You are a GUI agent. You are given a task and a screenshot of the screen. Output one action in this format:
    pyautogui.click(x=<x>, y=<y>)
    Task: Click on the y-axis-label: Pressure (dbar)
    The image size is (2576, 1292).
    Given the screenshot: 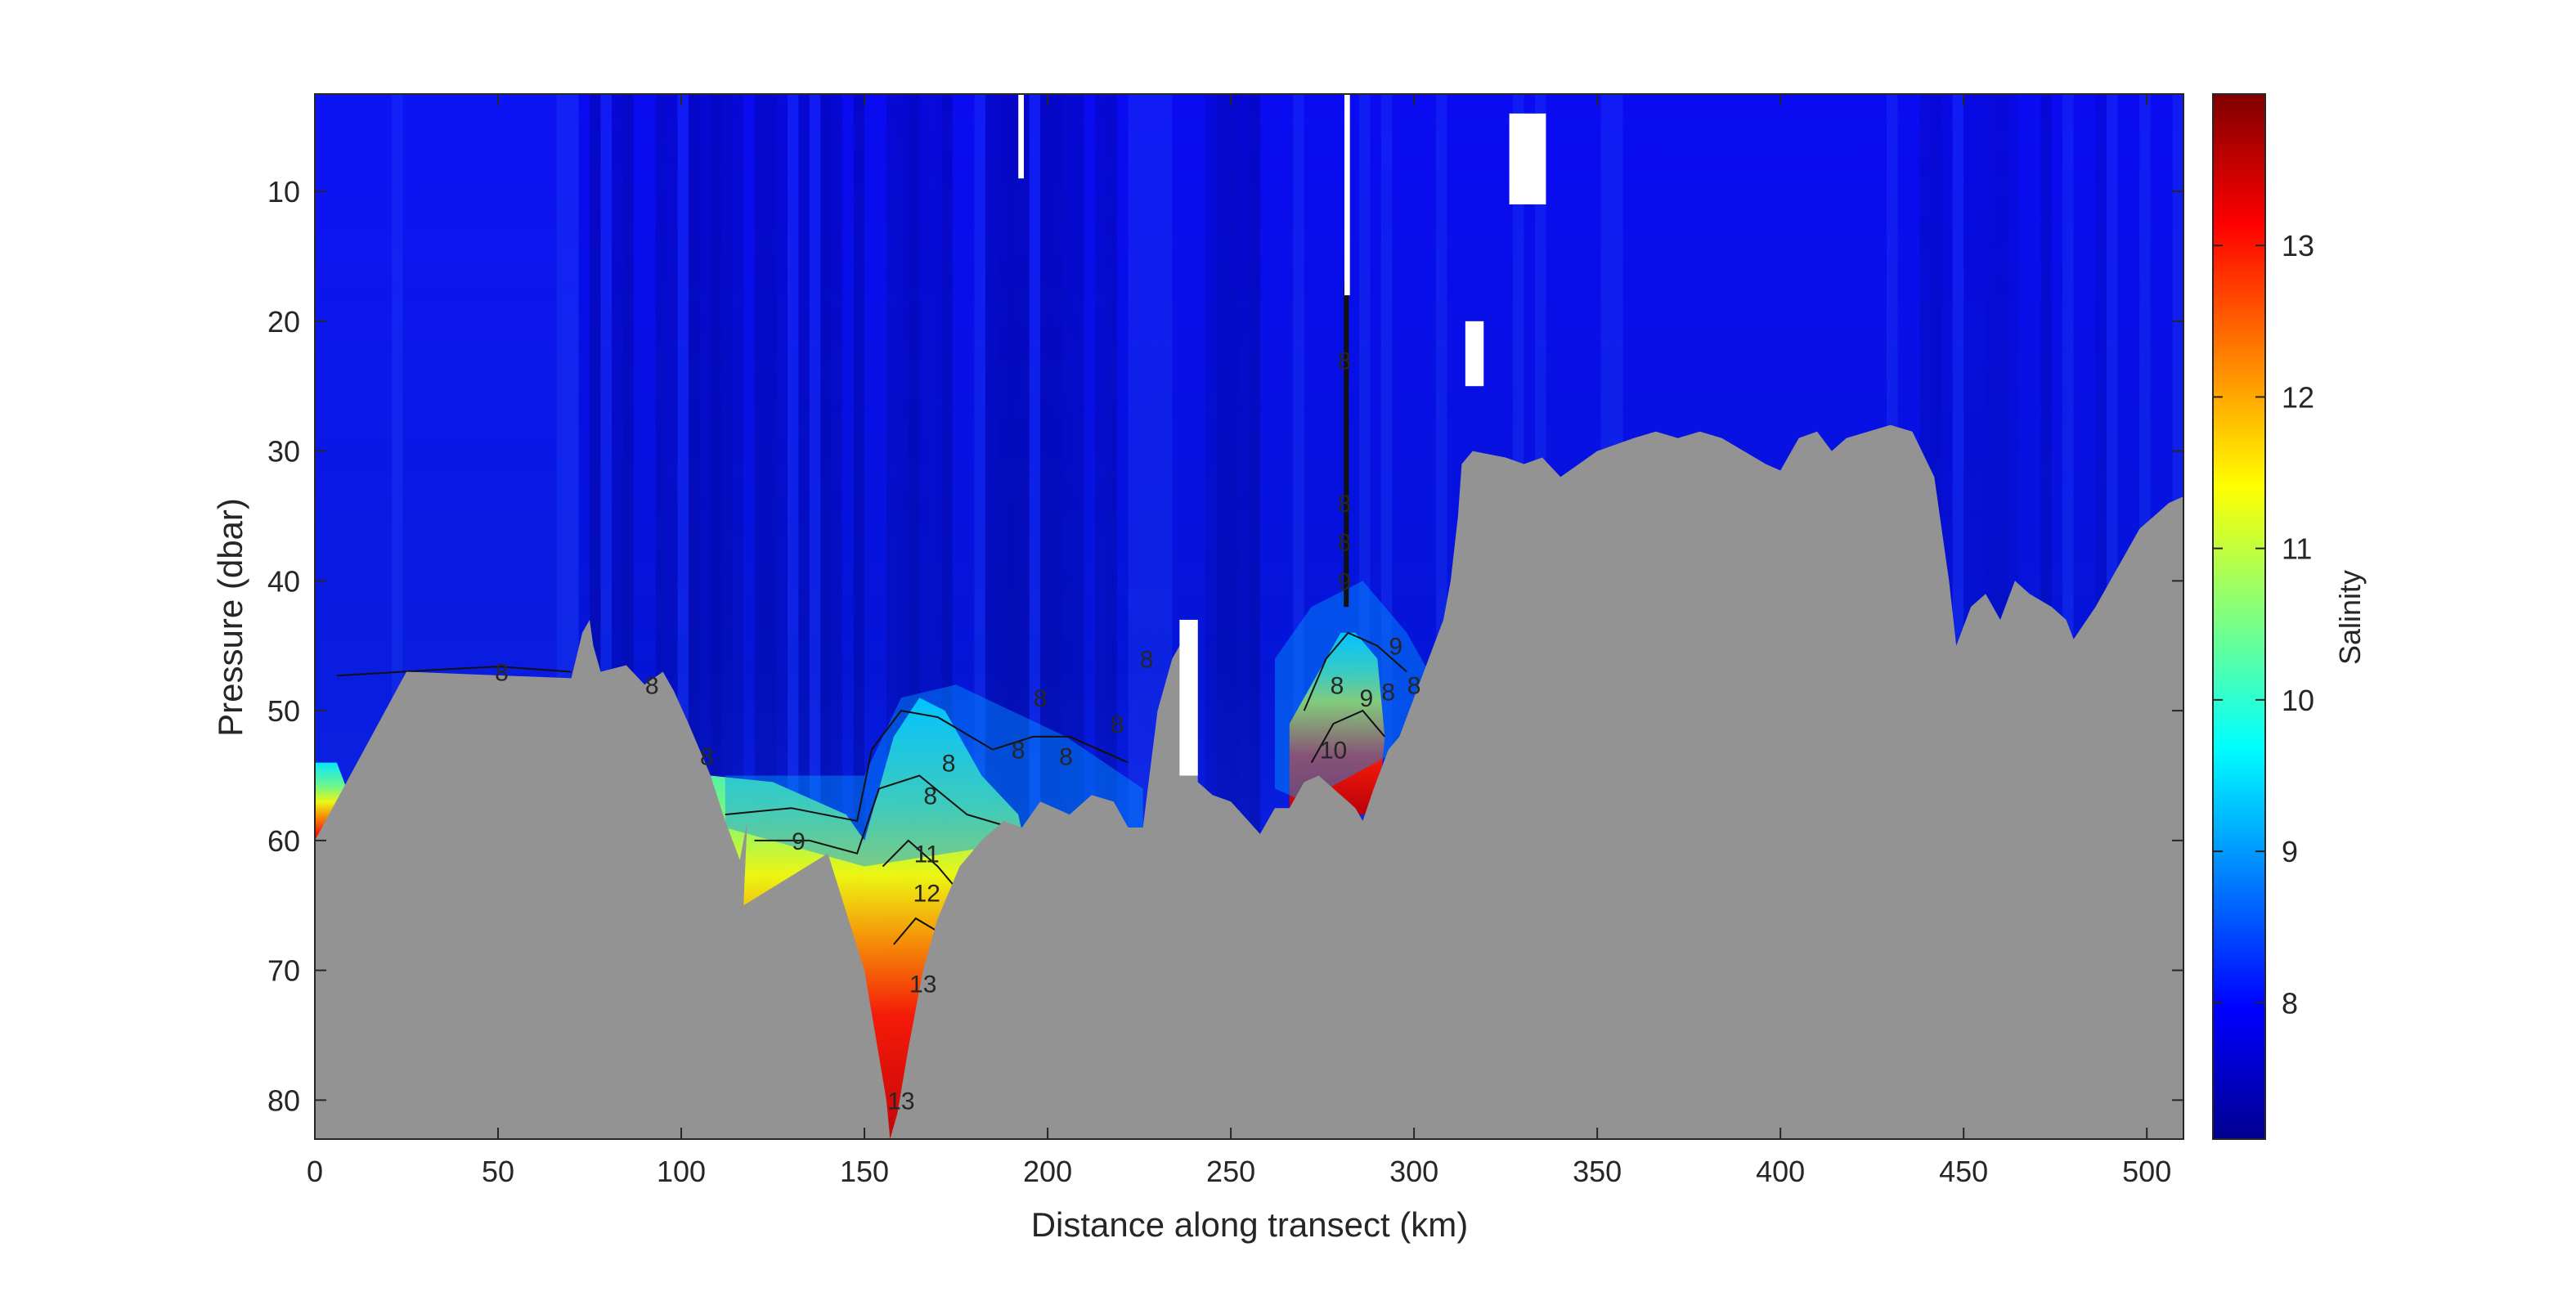 What is the action you would take?
    pyautogui.click(x=230, y=617)
    